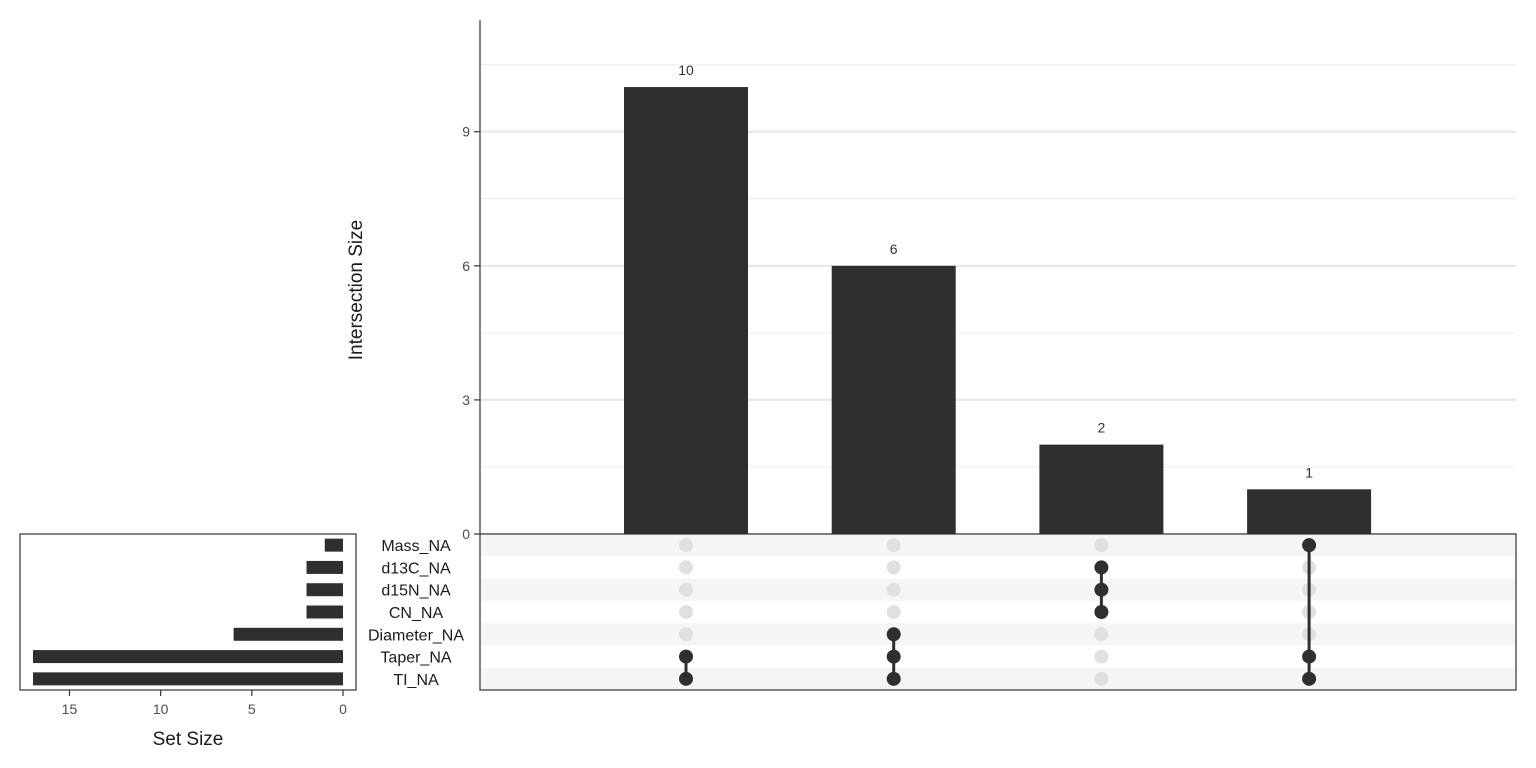  Describe the element at coordinates (686, 70) in the screenshot. I see `intersection-bar-label: 10` at that location.